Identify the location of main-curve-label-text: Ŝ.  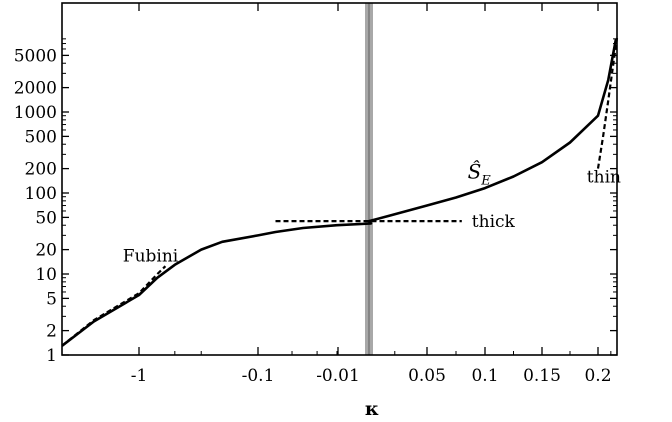
(475, 171).